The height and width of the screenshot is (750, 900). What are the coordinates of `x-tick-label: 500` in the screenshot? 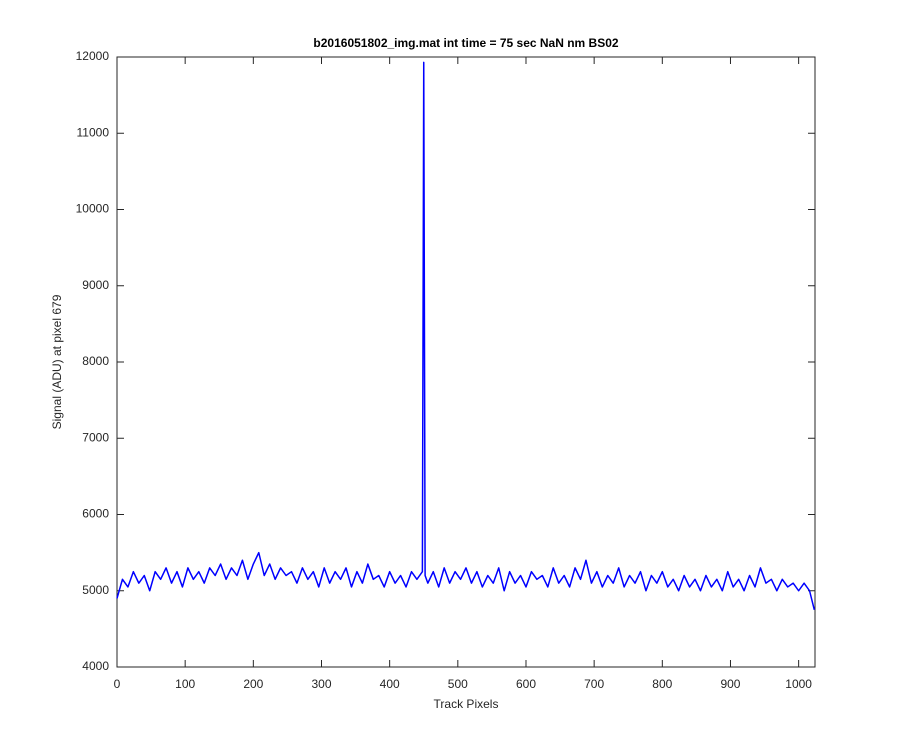 It's located at (458, 684).